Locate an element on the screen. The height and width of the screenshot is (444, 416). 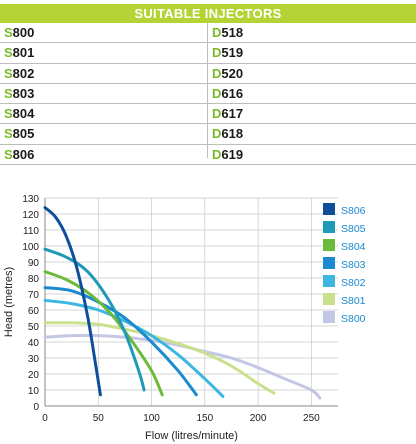
y-tick-label: 110 is located at coordinates (31, 231).